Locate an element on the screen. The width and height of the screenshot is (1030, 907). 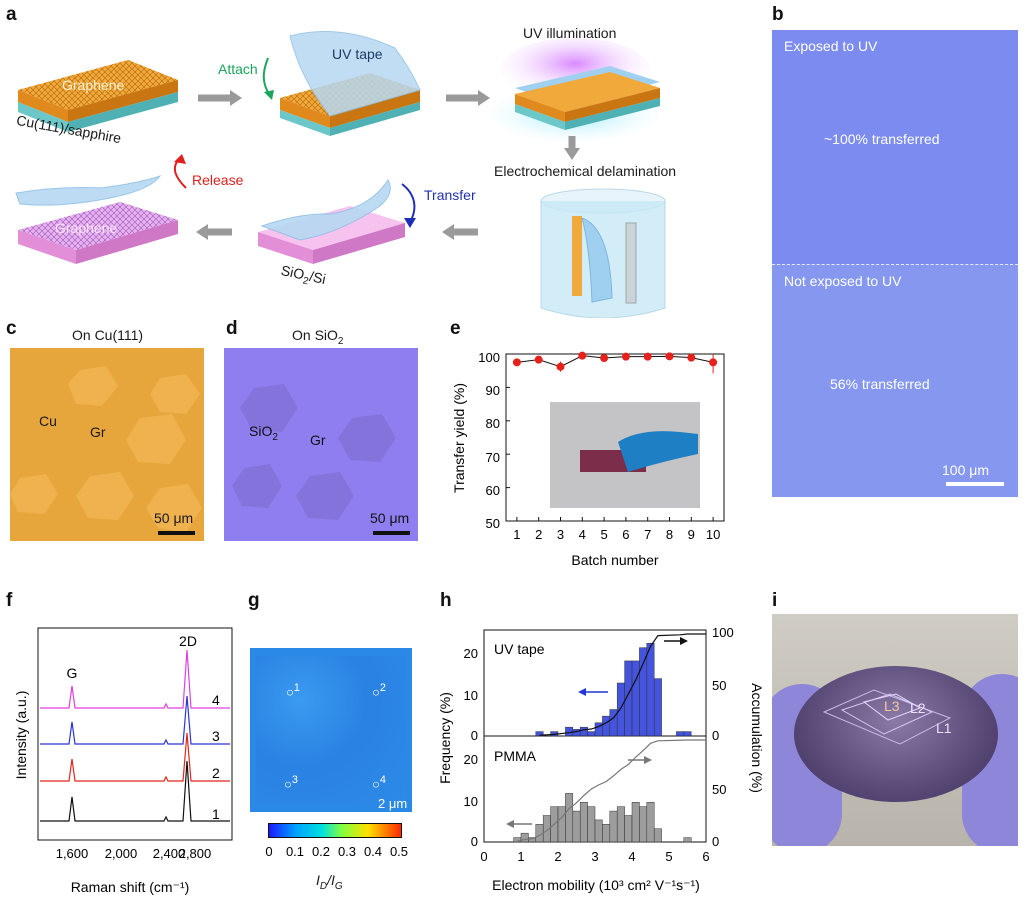
graphene-label-2: Graphene is located at coordinates (86, 228).